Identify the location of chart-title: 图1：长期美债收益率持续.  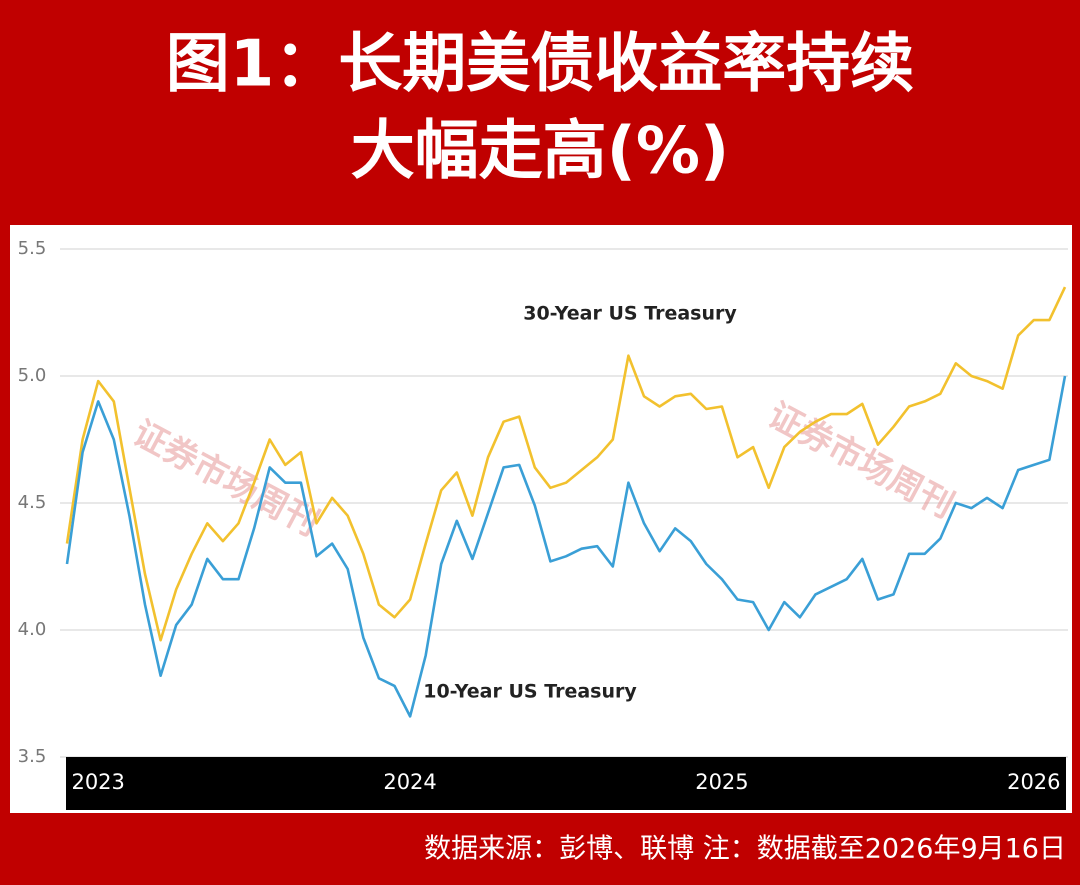
(540, 65).